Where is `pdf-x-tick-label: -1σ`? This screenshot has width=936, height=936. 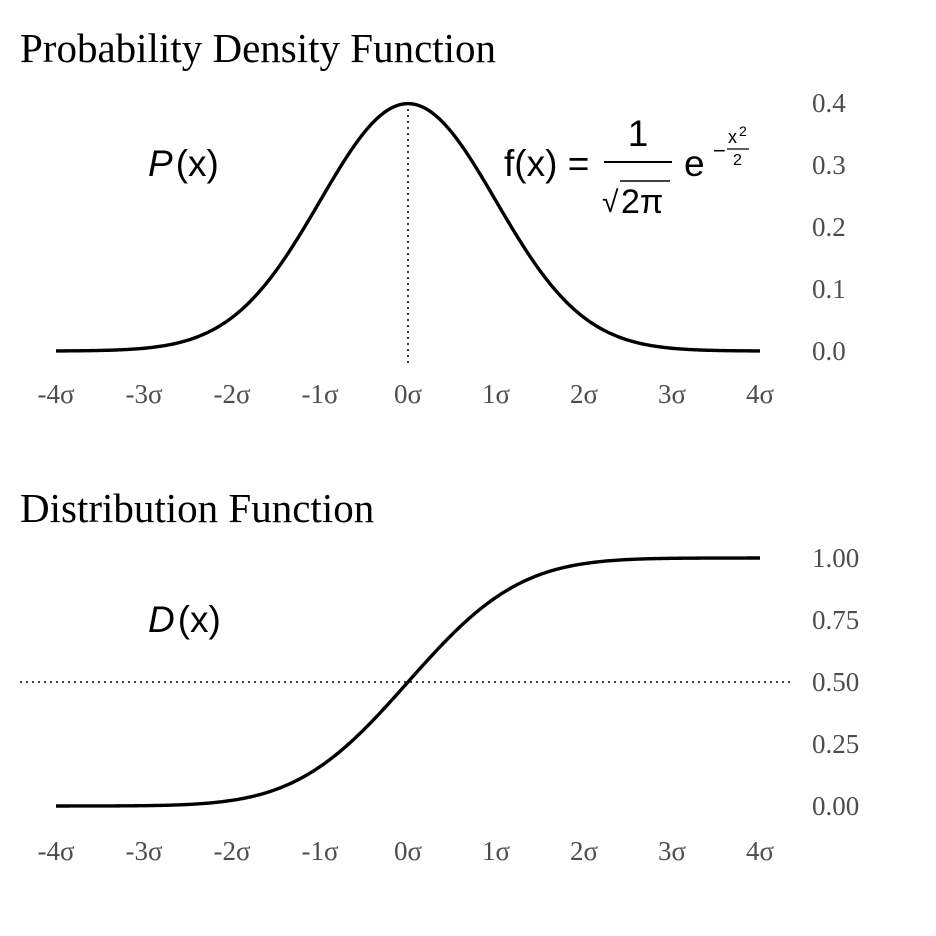
pdf-x-tick-label: -1σ is located at coordinates (319, 394).